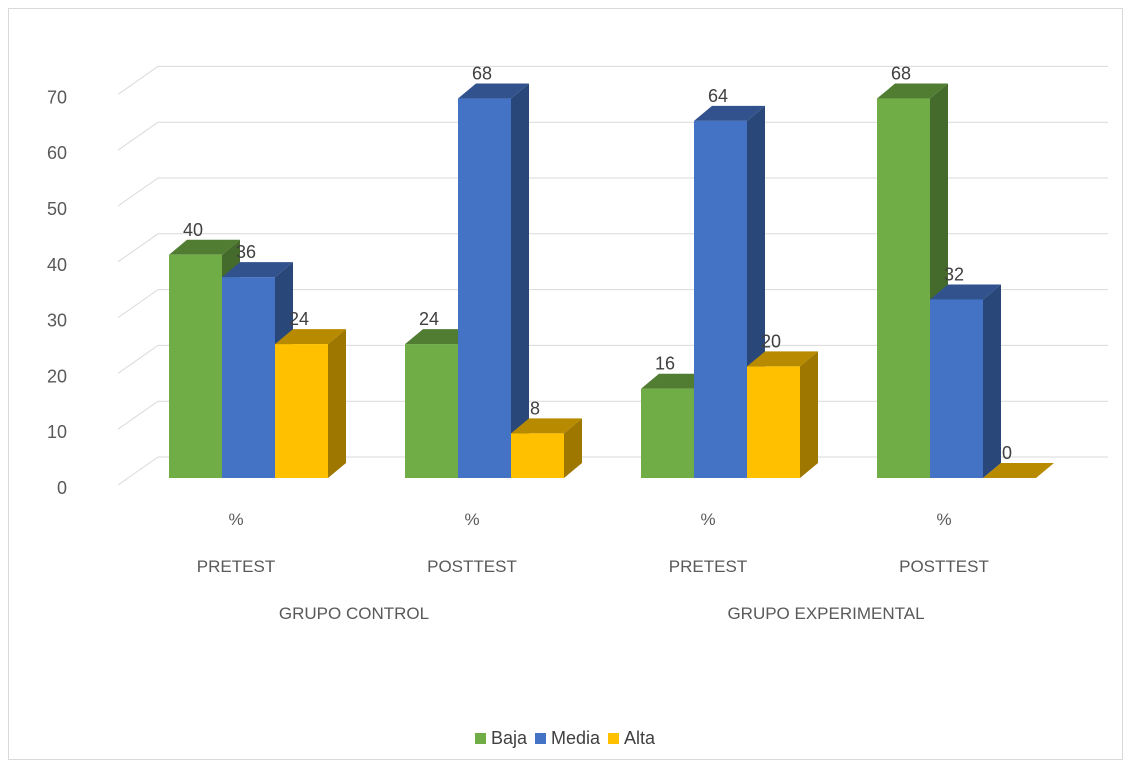  What do you see at coordinates (57, 97) in the screenshot?
I see `y-tick-label: 70` at bounding box center [57, 97].